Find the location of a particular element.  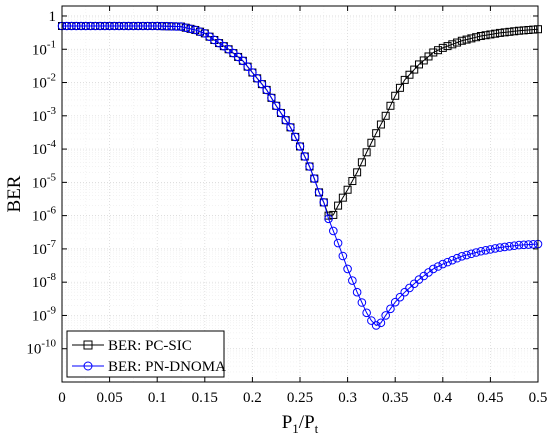

y-tick-label: 10⁻⁶ is located at coordinates (44, 215).